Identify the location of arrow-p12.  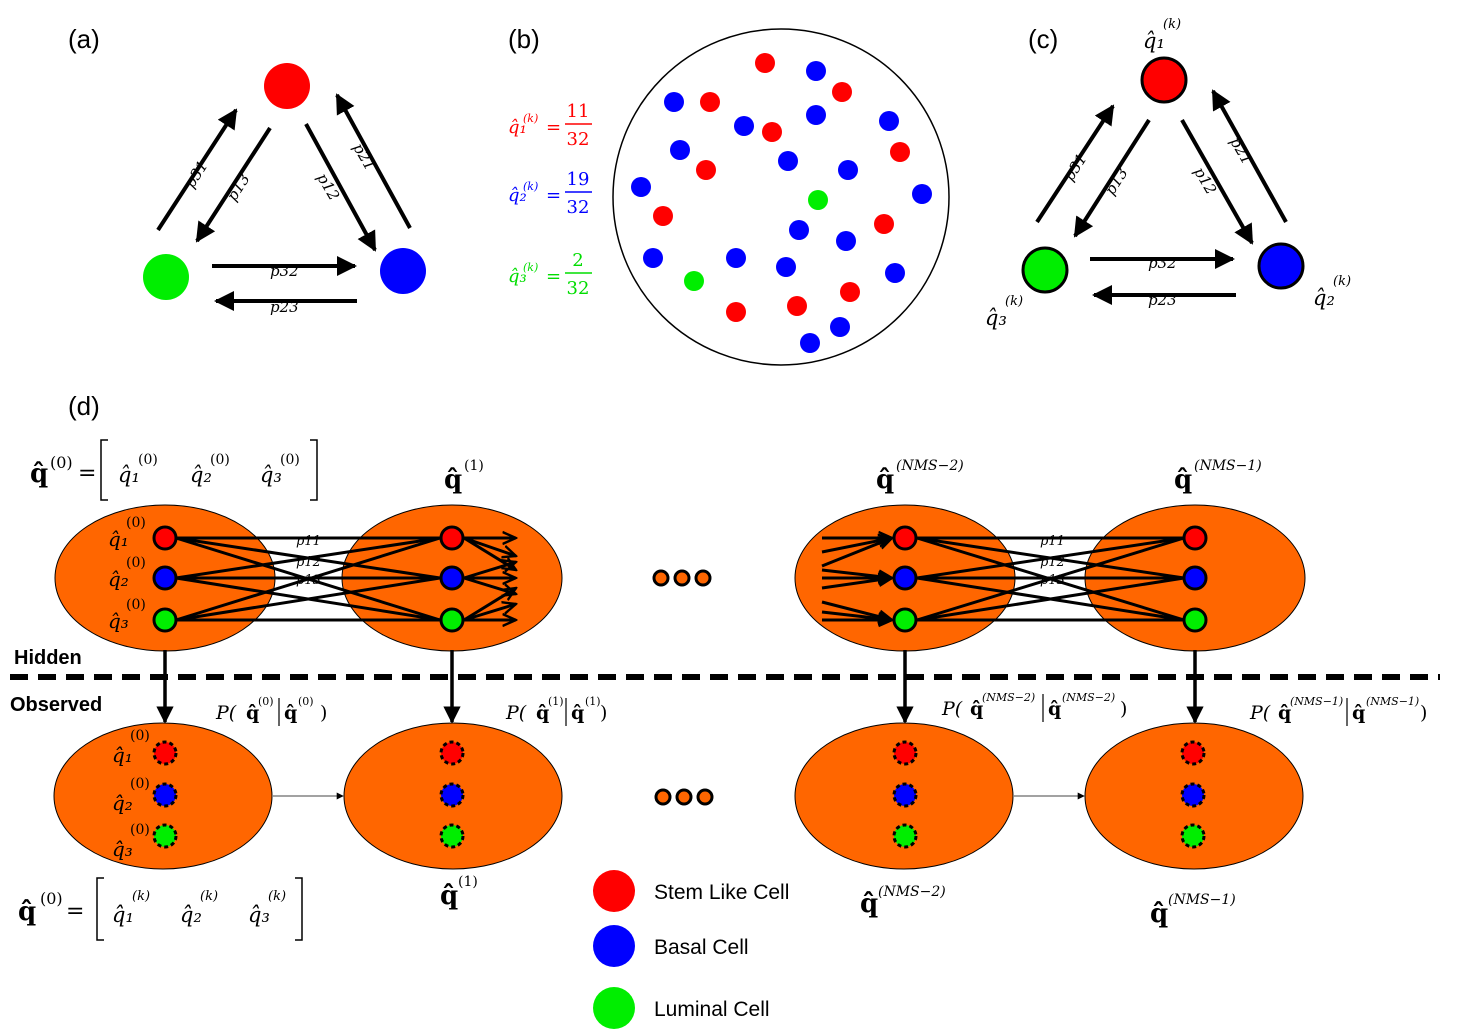
(340, 187).